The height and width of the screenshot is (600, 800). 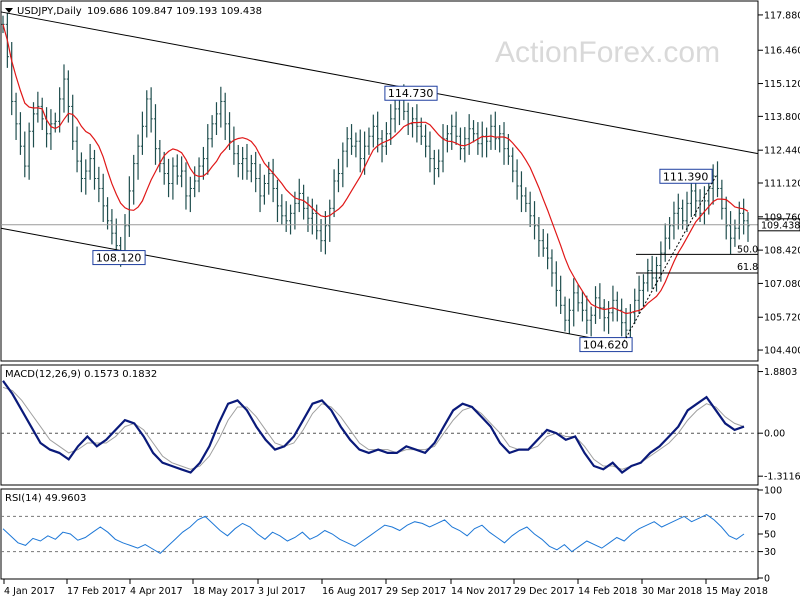 I want to click on x-tick-label: 16 Aug 2017, so click(x=352, y=591).